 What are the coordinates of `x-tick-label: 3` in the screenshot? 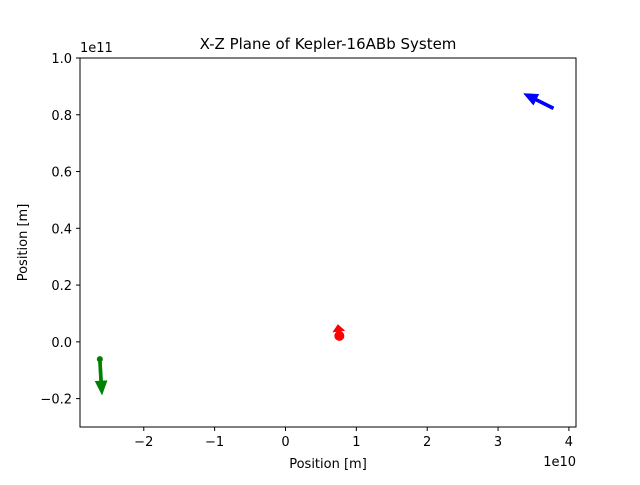 It's located at (498, 442).